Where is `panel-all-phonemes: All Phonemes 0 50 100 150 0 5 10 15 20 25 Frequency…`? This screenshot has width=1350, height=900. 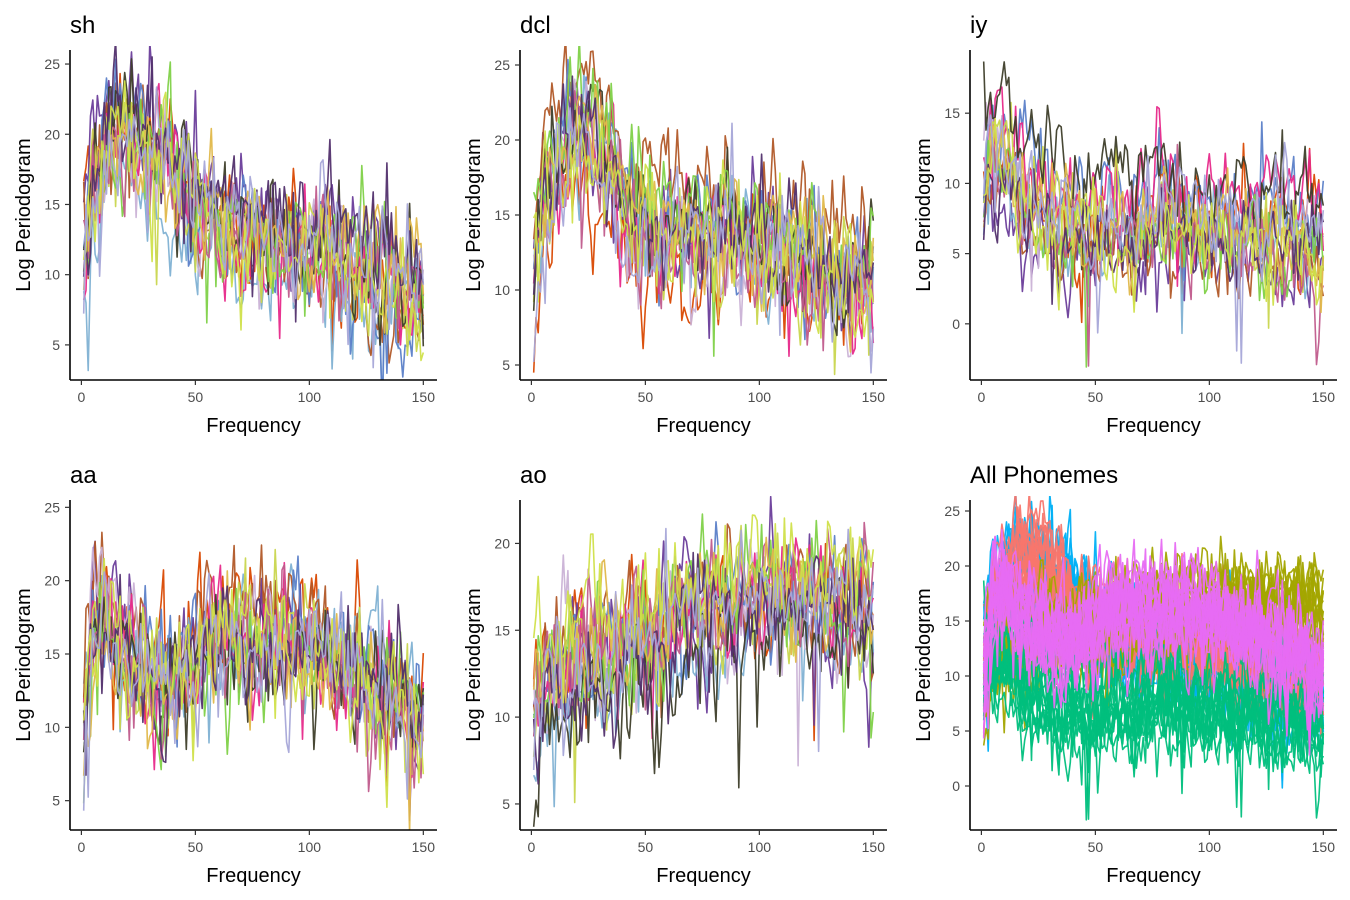
panel-all-phonemes: All Phonemes 0 50 100 150 0 5 10 15 20 25 Frequency… is located at coordinates (1125, 674).